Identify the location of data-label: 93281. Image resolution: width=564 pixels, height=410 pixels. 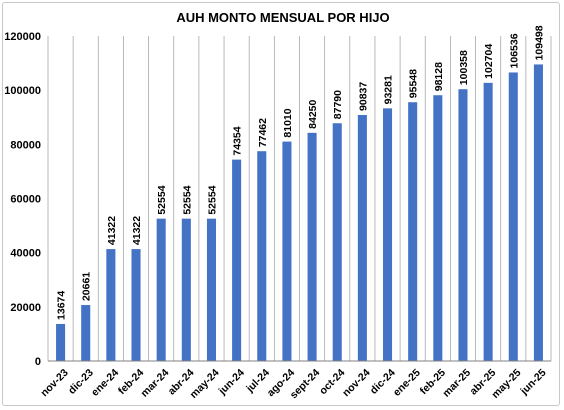
(389, 89).